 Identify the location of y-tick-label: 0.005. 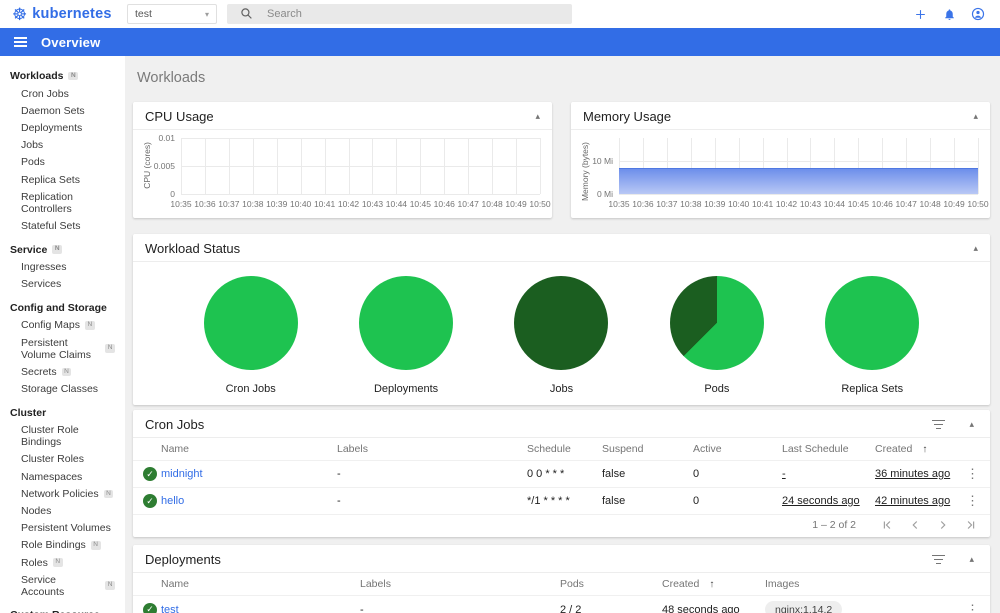
(164, 166).